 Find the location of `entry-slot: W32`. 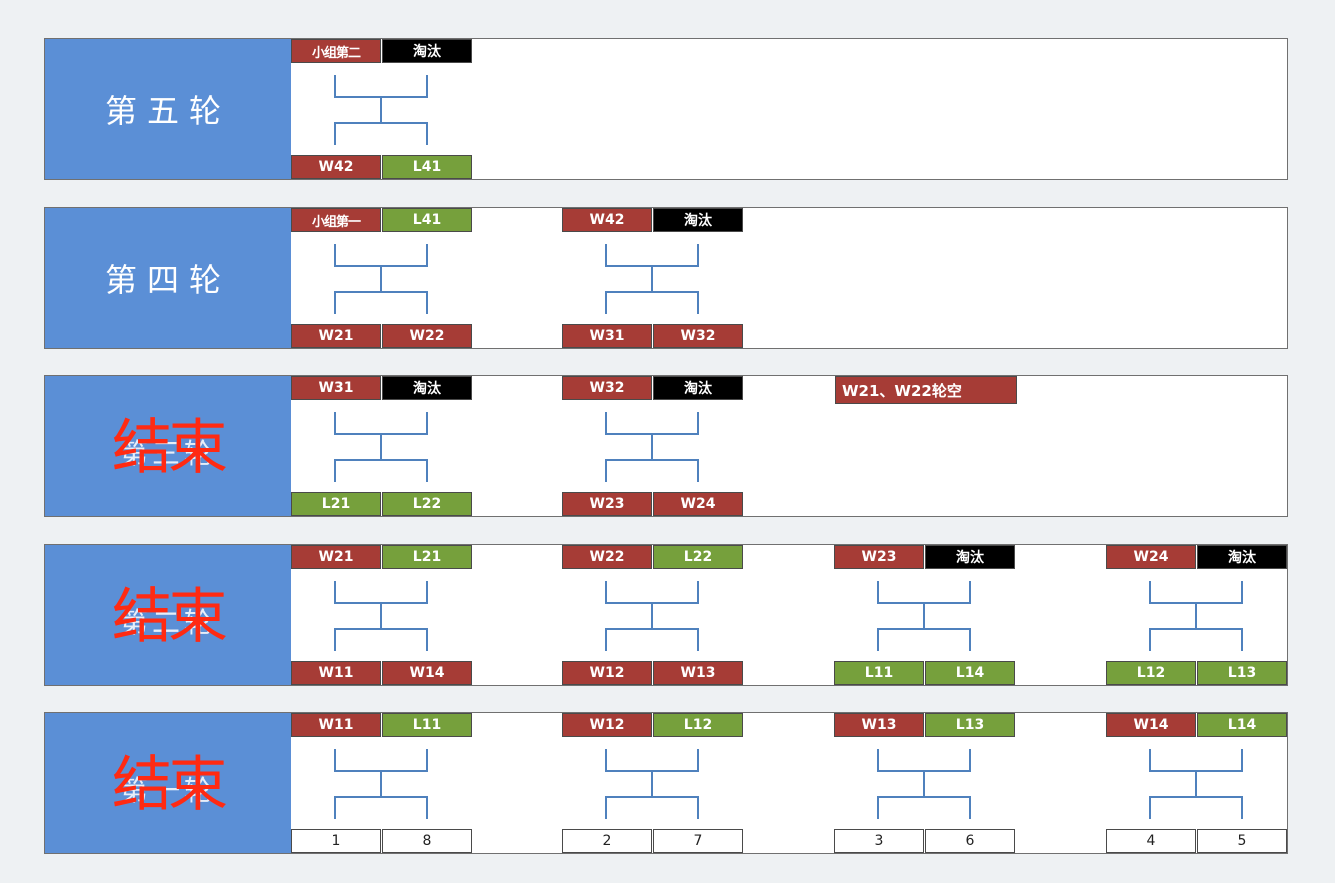

entry-slot: W32 is located at coordinates (698, 336).